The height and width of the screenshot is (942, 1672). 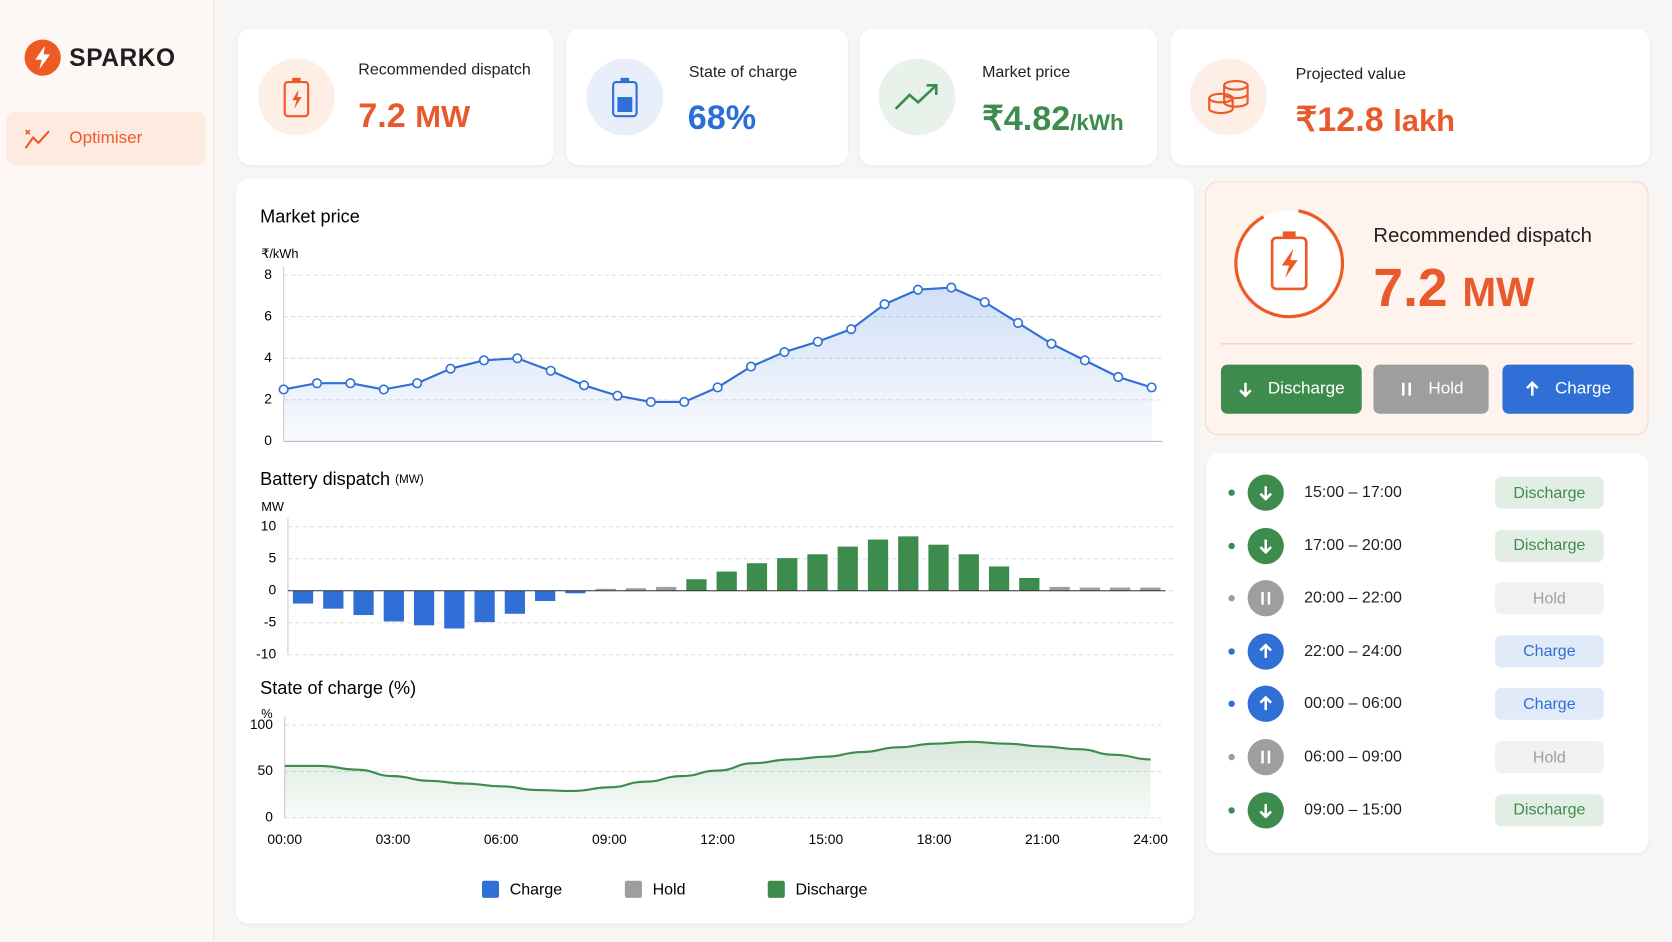 What do you see at coordinates (1353, 597) in the screenshot?
I see `time: 20:00 – 22:00` at bounding box center [1353, 597].